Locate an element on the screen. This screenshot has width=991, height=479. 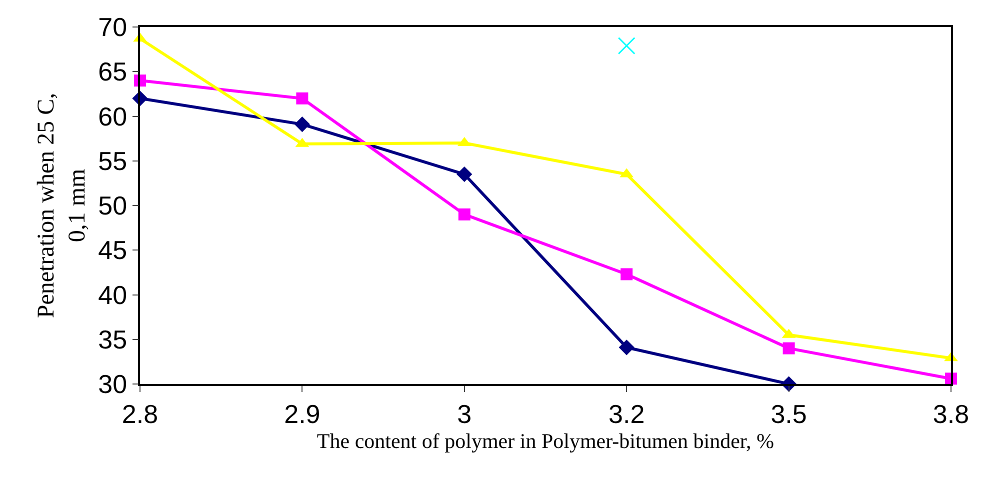
y-tick-label: 40 is located at coordinates (113, 295).